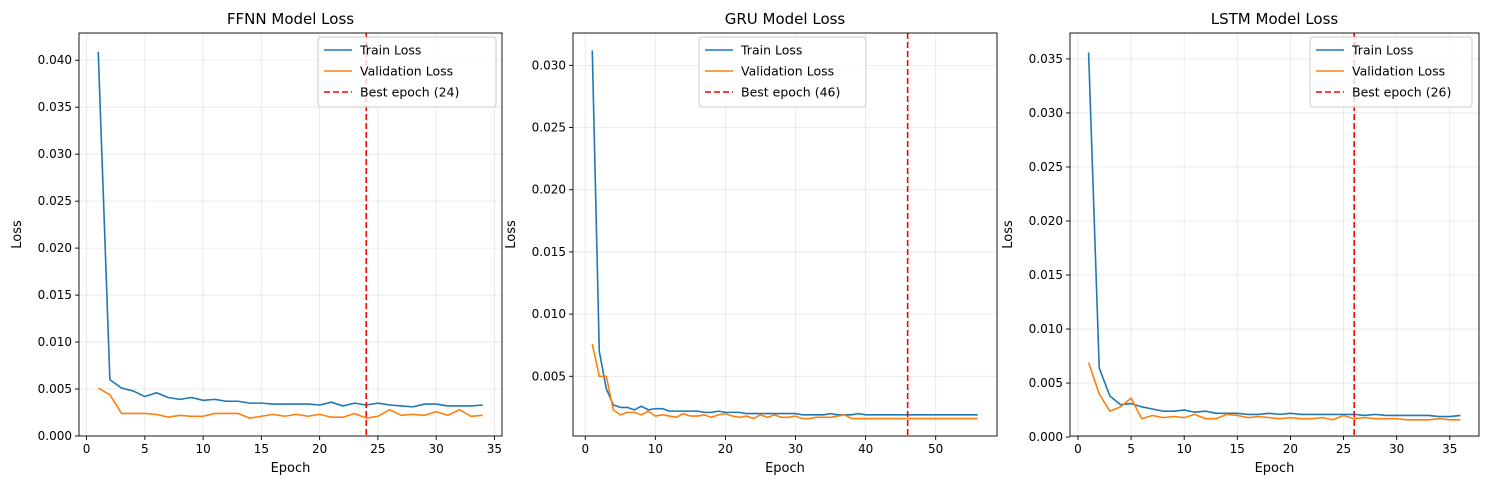 The height and width of the screenshot is (490, 1489). I want to click on x-tick-label: 40, so click(865, 449).